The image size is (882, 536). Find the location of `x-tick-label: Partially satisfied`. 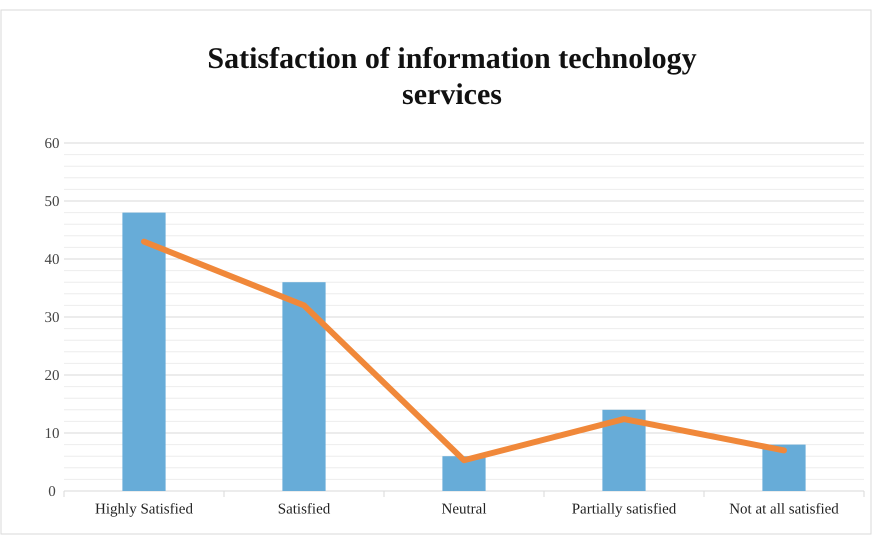

x-tick-label: Partially satisfied is located at coordinates (624, 510).